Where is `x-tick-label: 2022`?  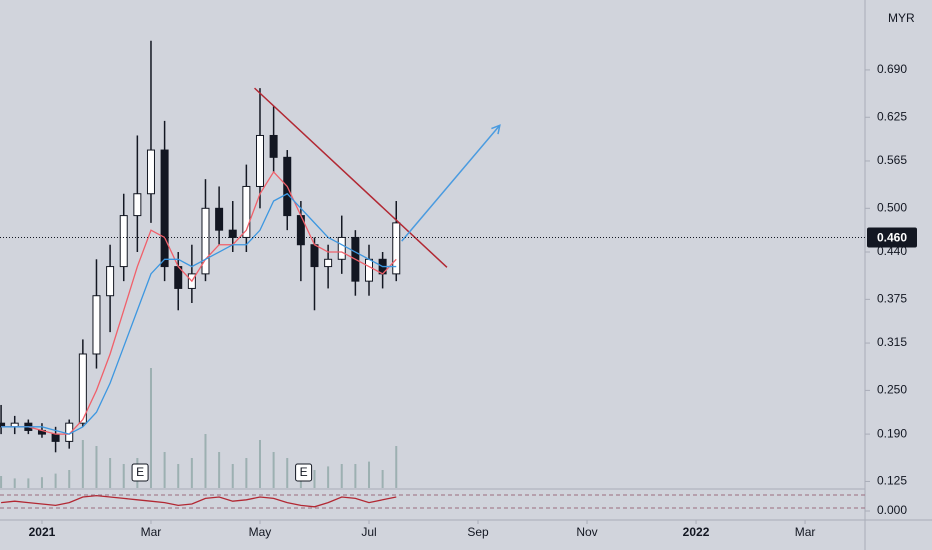 x-tick-label: 2022 is located at coordinates (696, 532).